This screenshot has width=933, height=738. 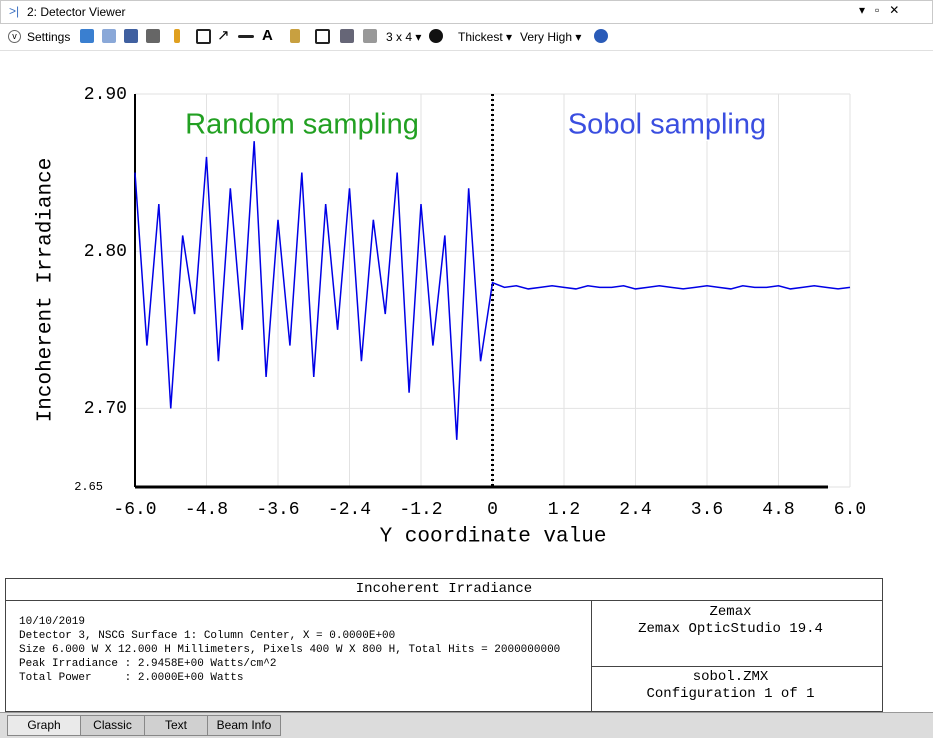 I want to click on info-line: Total Power : 2.0000E+00 Watts, so click(x=131, y=678).